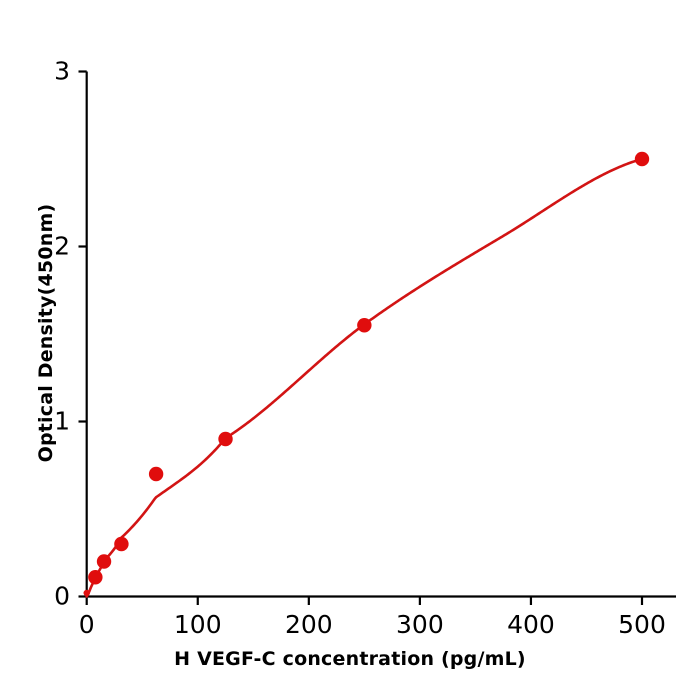 Image resolution: width=700 pixels, height=700 pixels. Describe the element at coordinates (531, 624) in the screenshot. I see `x-tick-label: 400` at that location.